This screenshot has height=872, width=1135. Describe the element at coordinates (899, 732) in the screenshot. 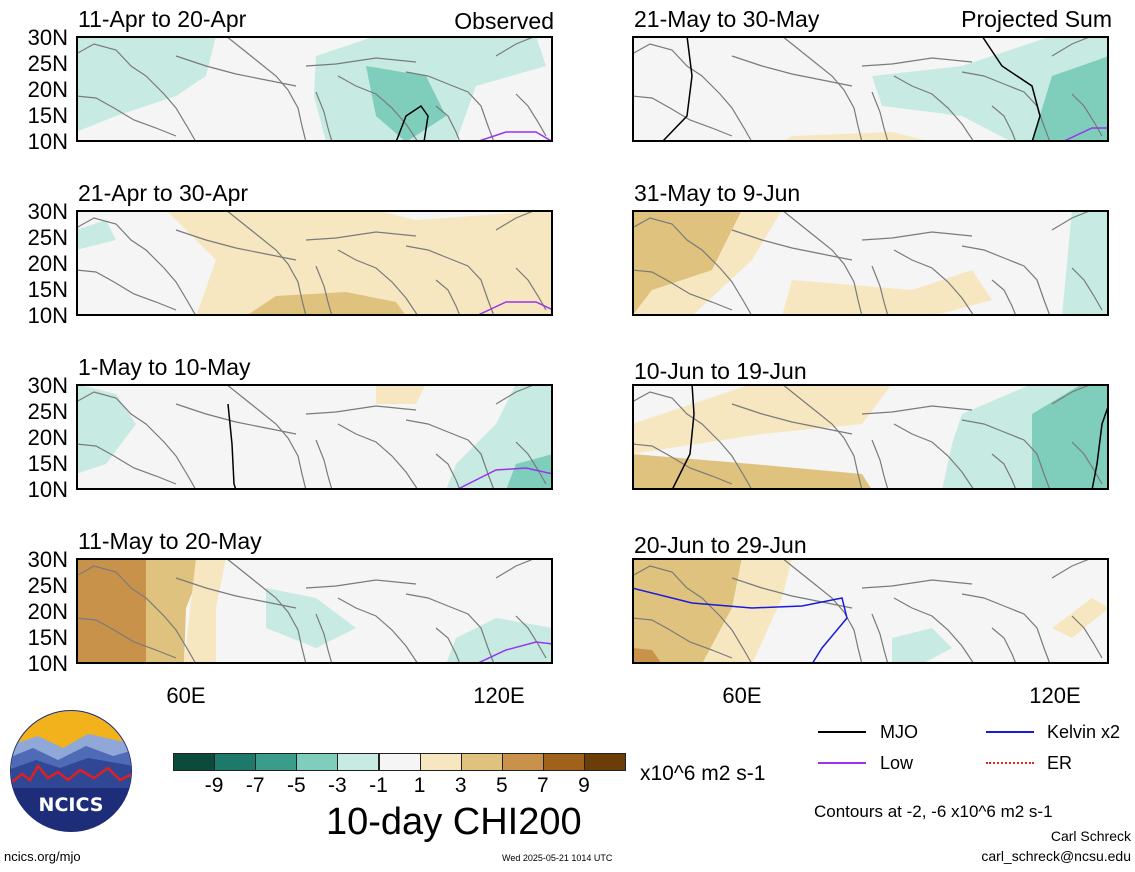

I see `mjo-legend-label: MJO` at that location.